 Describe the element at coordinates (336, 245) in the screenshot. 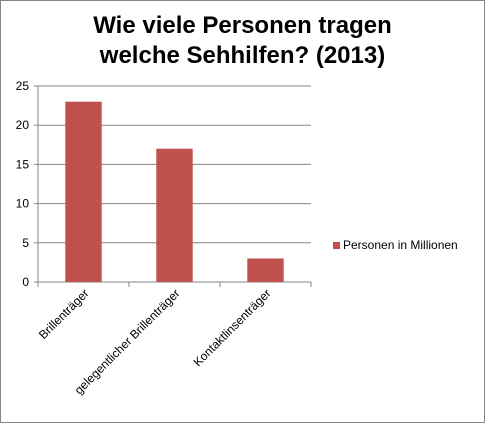

I see `legend-swatch` at that location.